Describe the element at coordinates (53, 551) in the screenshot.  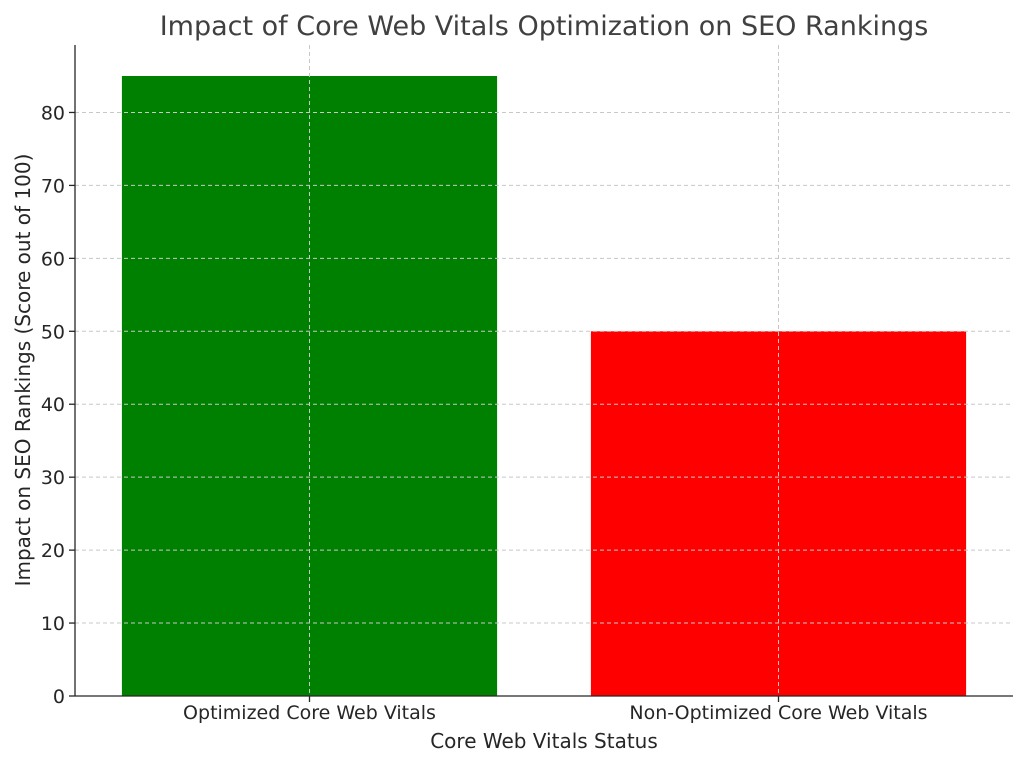
I see `y-tick-label: 20` at that location.